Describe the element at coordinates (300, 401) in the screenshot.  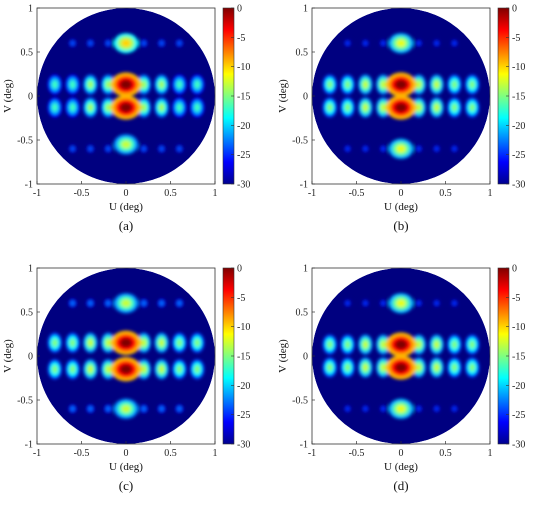
I see `y-tick-label: -0.5` at that location.